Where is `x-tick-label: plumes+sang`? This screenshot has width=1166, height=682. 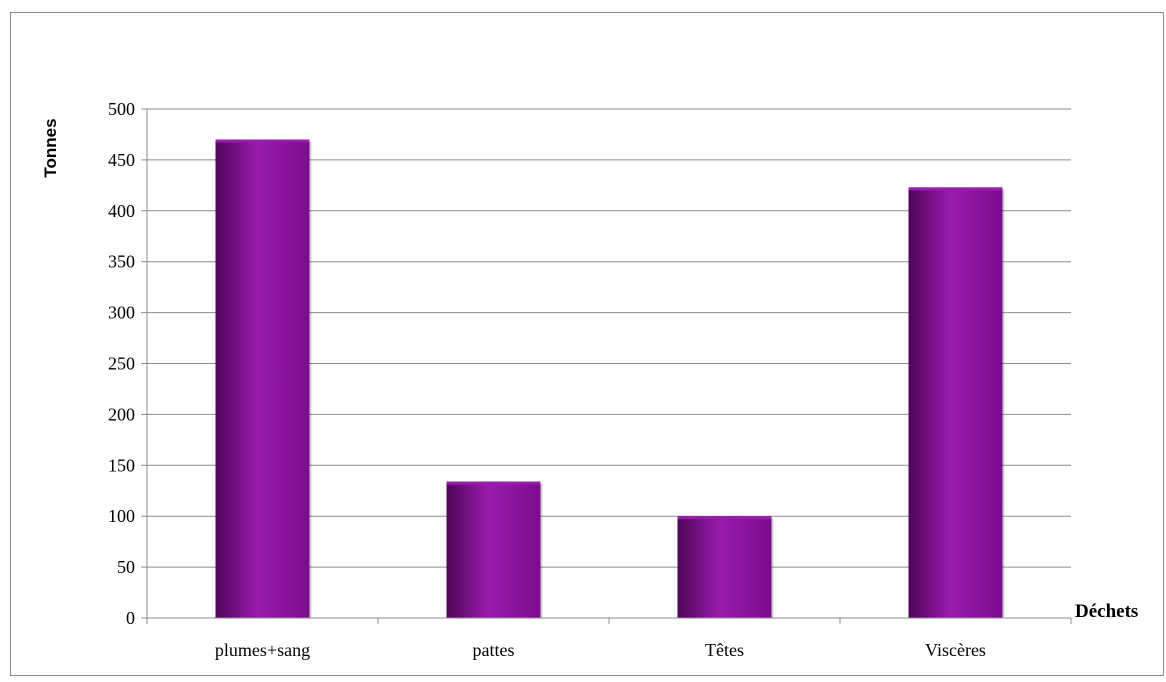
x-tick-label: plumes+sang is located at coordinates (262, 650).